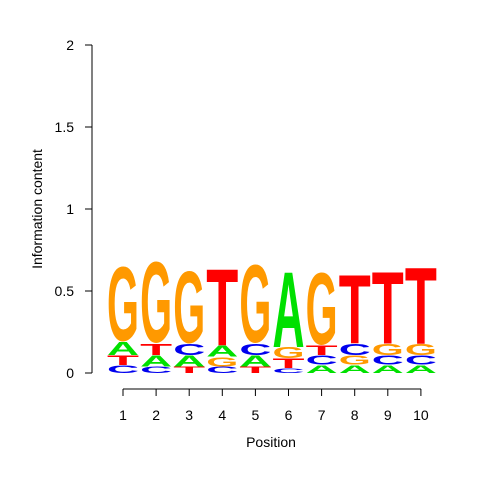 The image size is (480, 480). I want to click on y-ticks: 0 0.5 1 1.5 2, so click(73, 209).